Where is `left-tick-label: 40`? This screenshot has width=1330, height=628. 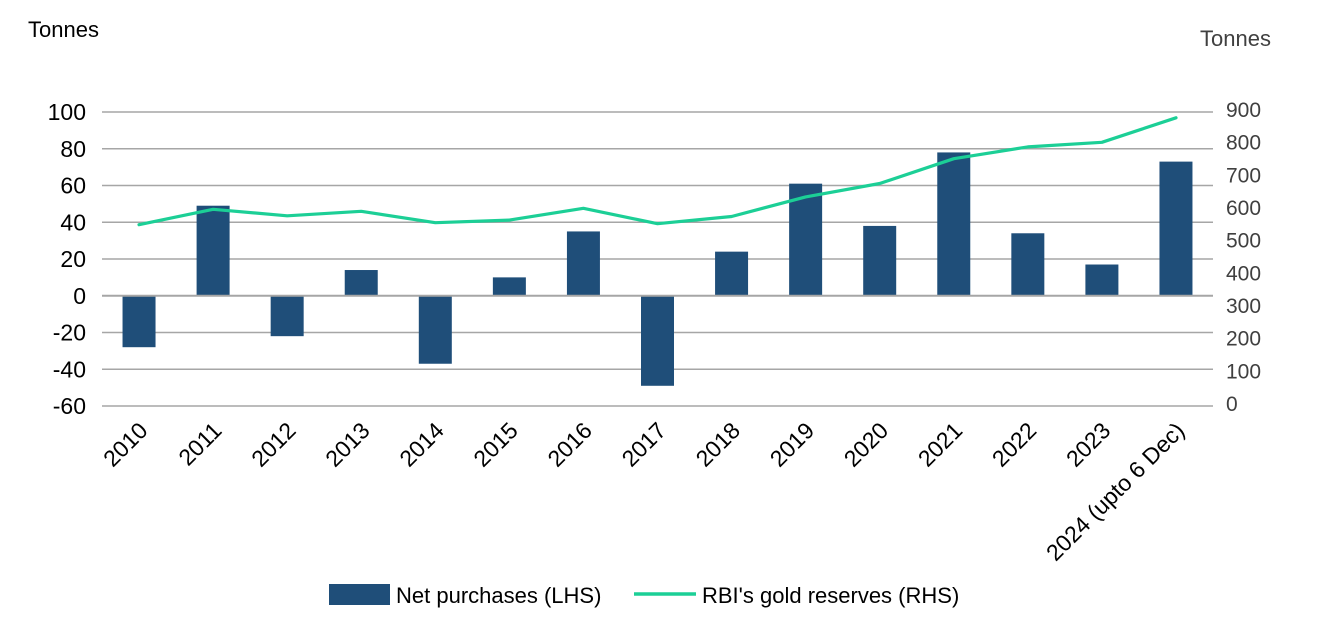 left-tick-label: 40 is located at coordinates (73, 222).